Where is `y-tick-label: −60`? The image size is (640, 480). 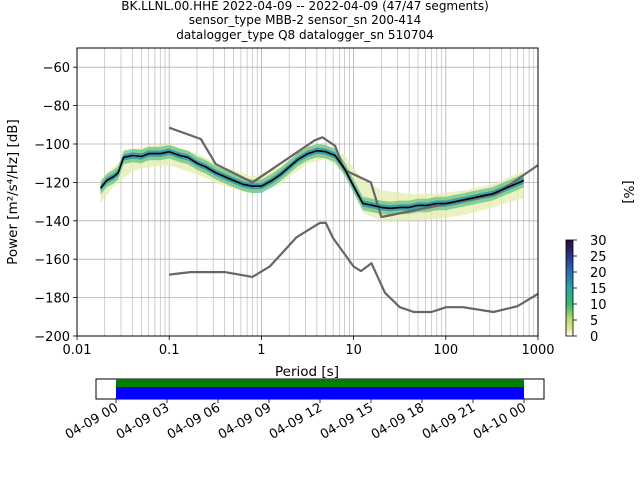
y-tick-label: −60 is located at coordinates (56, 68).